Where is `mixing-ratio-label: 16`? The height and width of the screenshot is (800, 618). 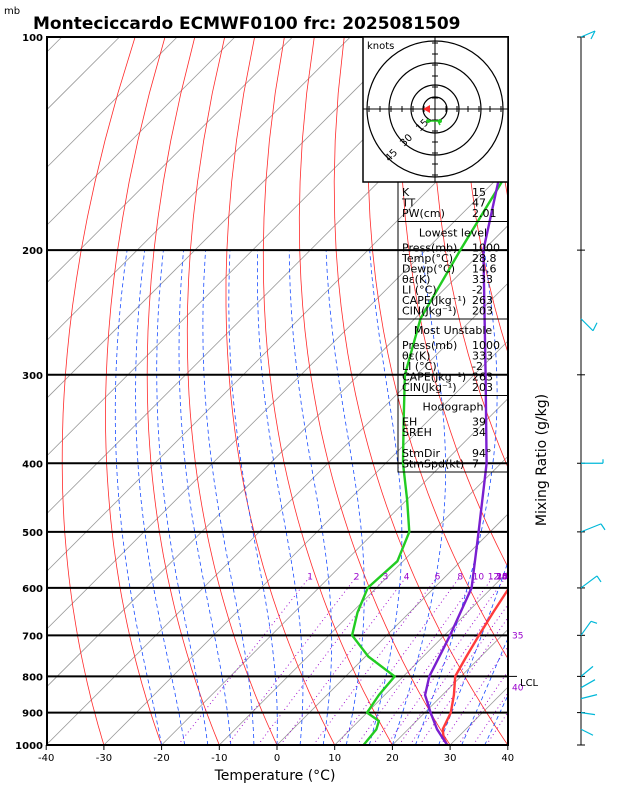
mixing-ratio-label: 16 is located at coordinates (502, 577).